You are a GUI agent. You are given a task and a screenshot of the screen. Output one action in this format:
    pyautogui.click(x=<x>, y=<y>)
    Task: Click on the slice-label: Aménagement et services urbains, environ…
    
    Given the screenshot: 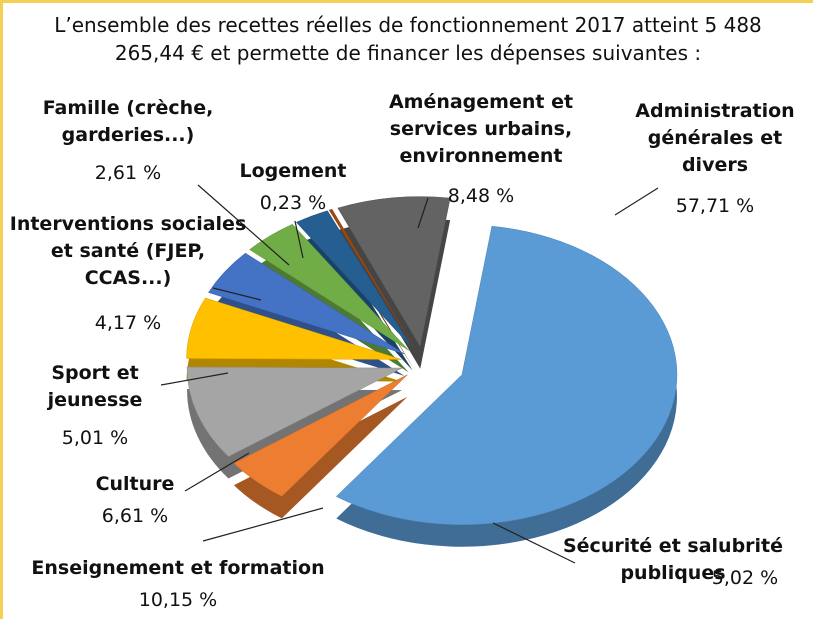 What is the action you would take?
    pyautogui.click(x=481, y=129)
    